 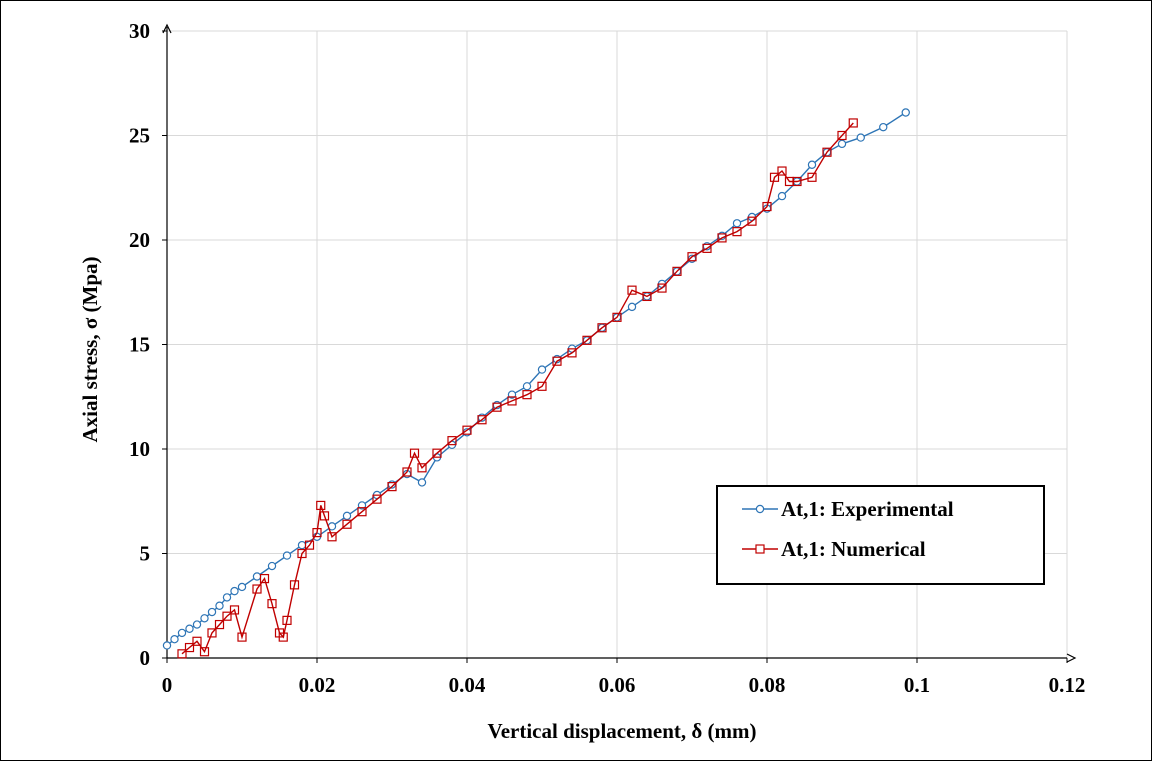 What do you see at coordinates (317, 685) in the screenshot?
I see `x-tick-label: 0.02` at bounding box center [317, 685].